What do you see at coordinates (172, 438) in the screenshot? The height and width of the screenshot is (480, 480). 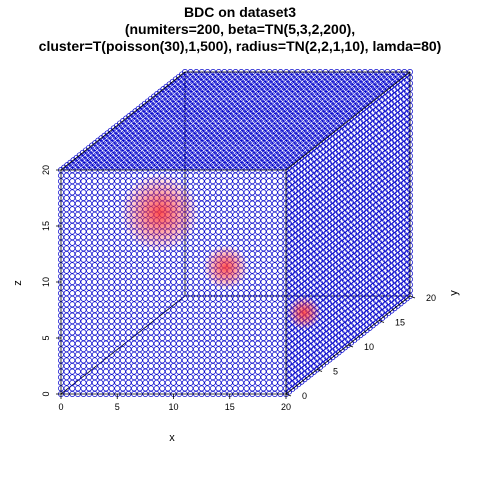 I see `x-axis-label: x` at bounding box center [172, 438].